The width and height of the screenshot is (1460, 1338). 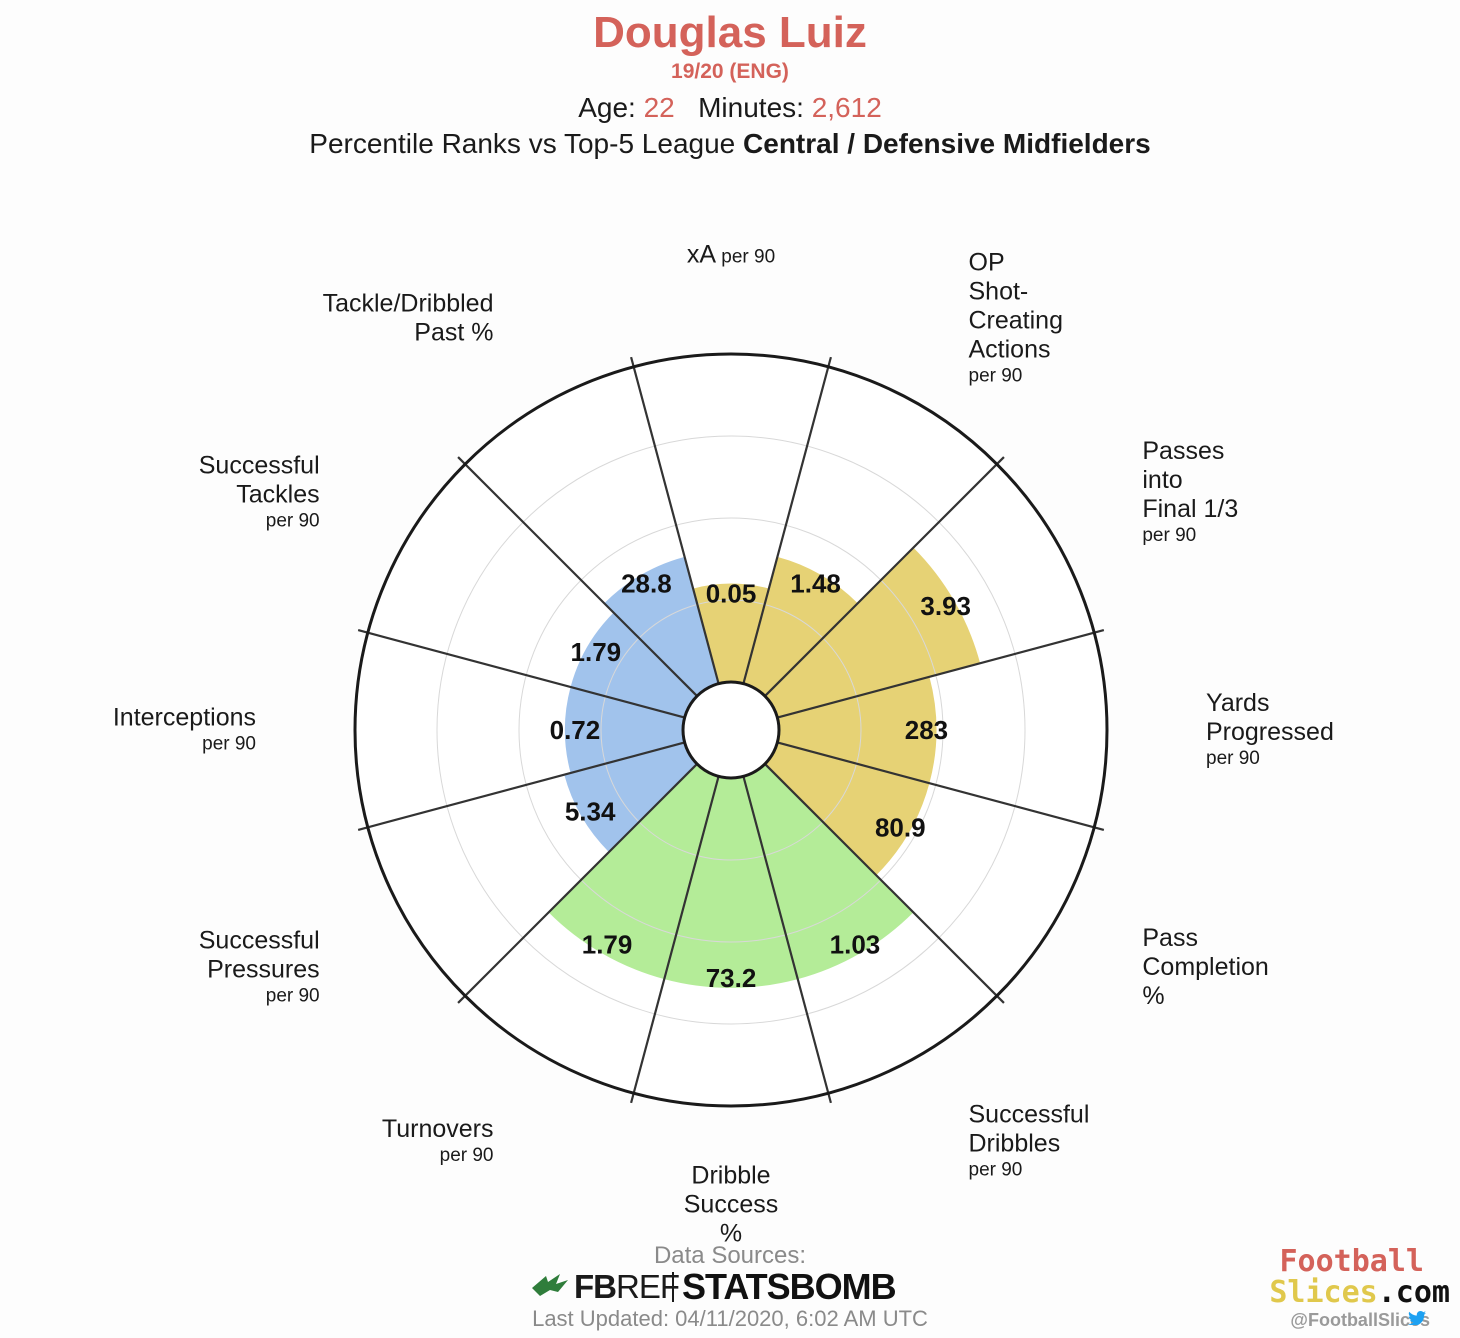 I want to click on subtitle-prefix: Percentile Ranks vs Top-5 League, so click(x=522, y=143).